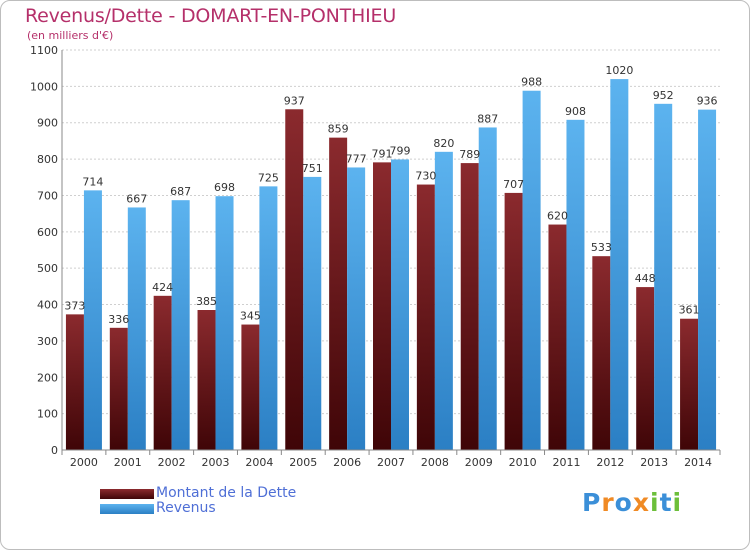 This screenshot has width=750, height=550. I want to click on proxiti-logo: Proxiti, so click(632, 502).